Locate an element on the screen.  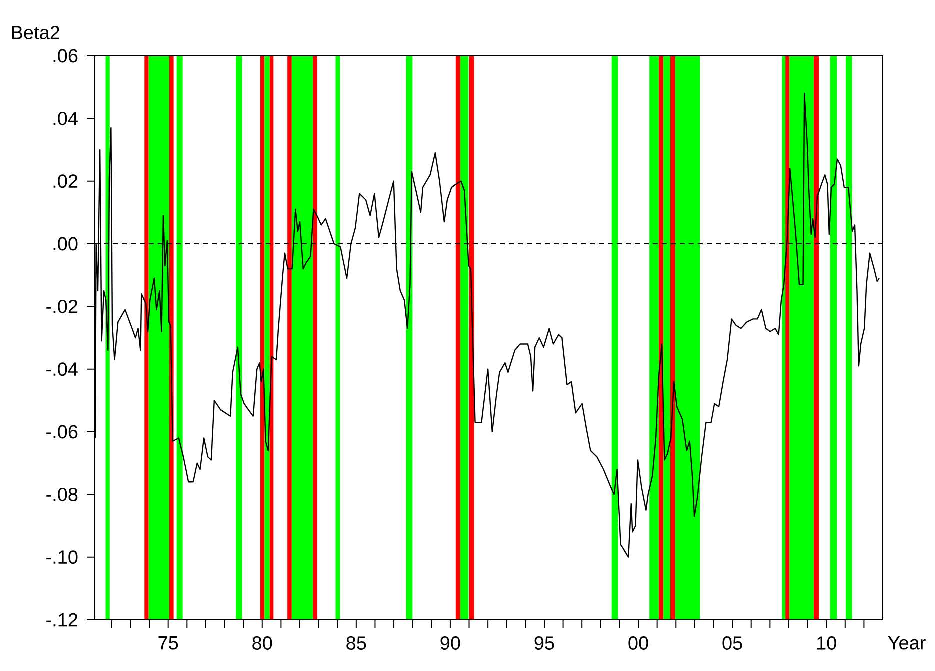
x-tick-label: 00 is located at coordinates (638, 643).